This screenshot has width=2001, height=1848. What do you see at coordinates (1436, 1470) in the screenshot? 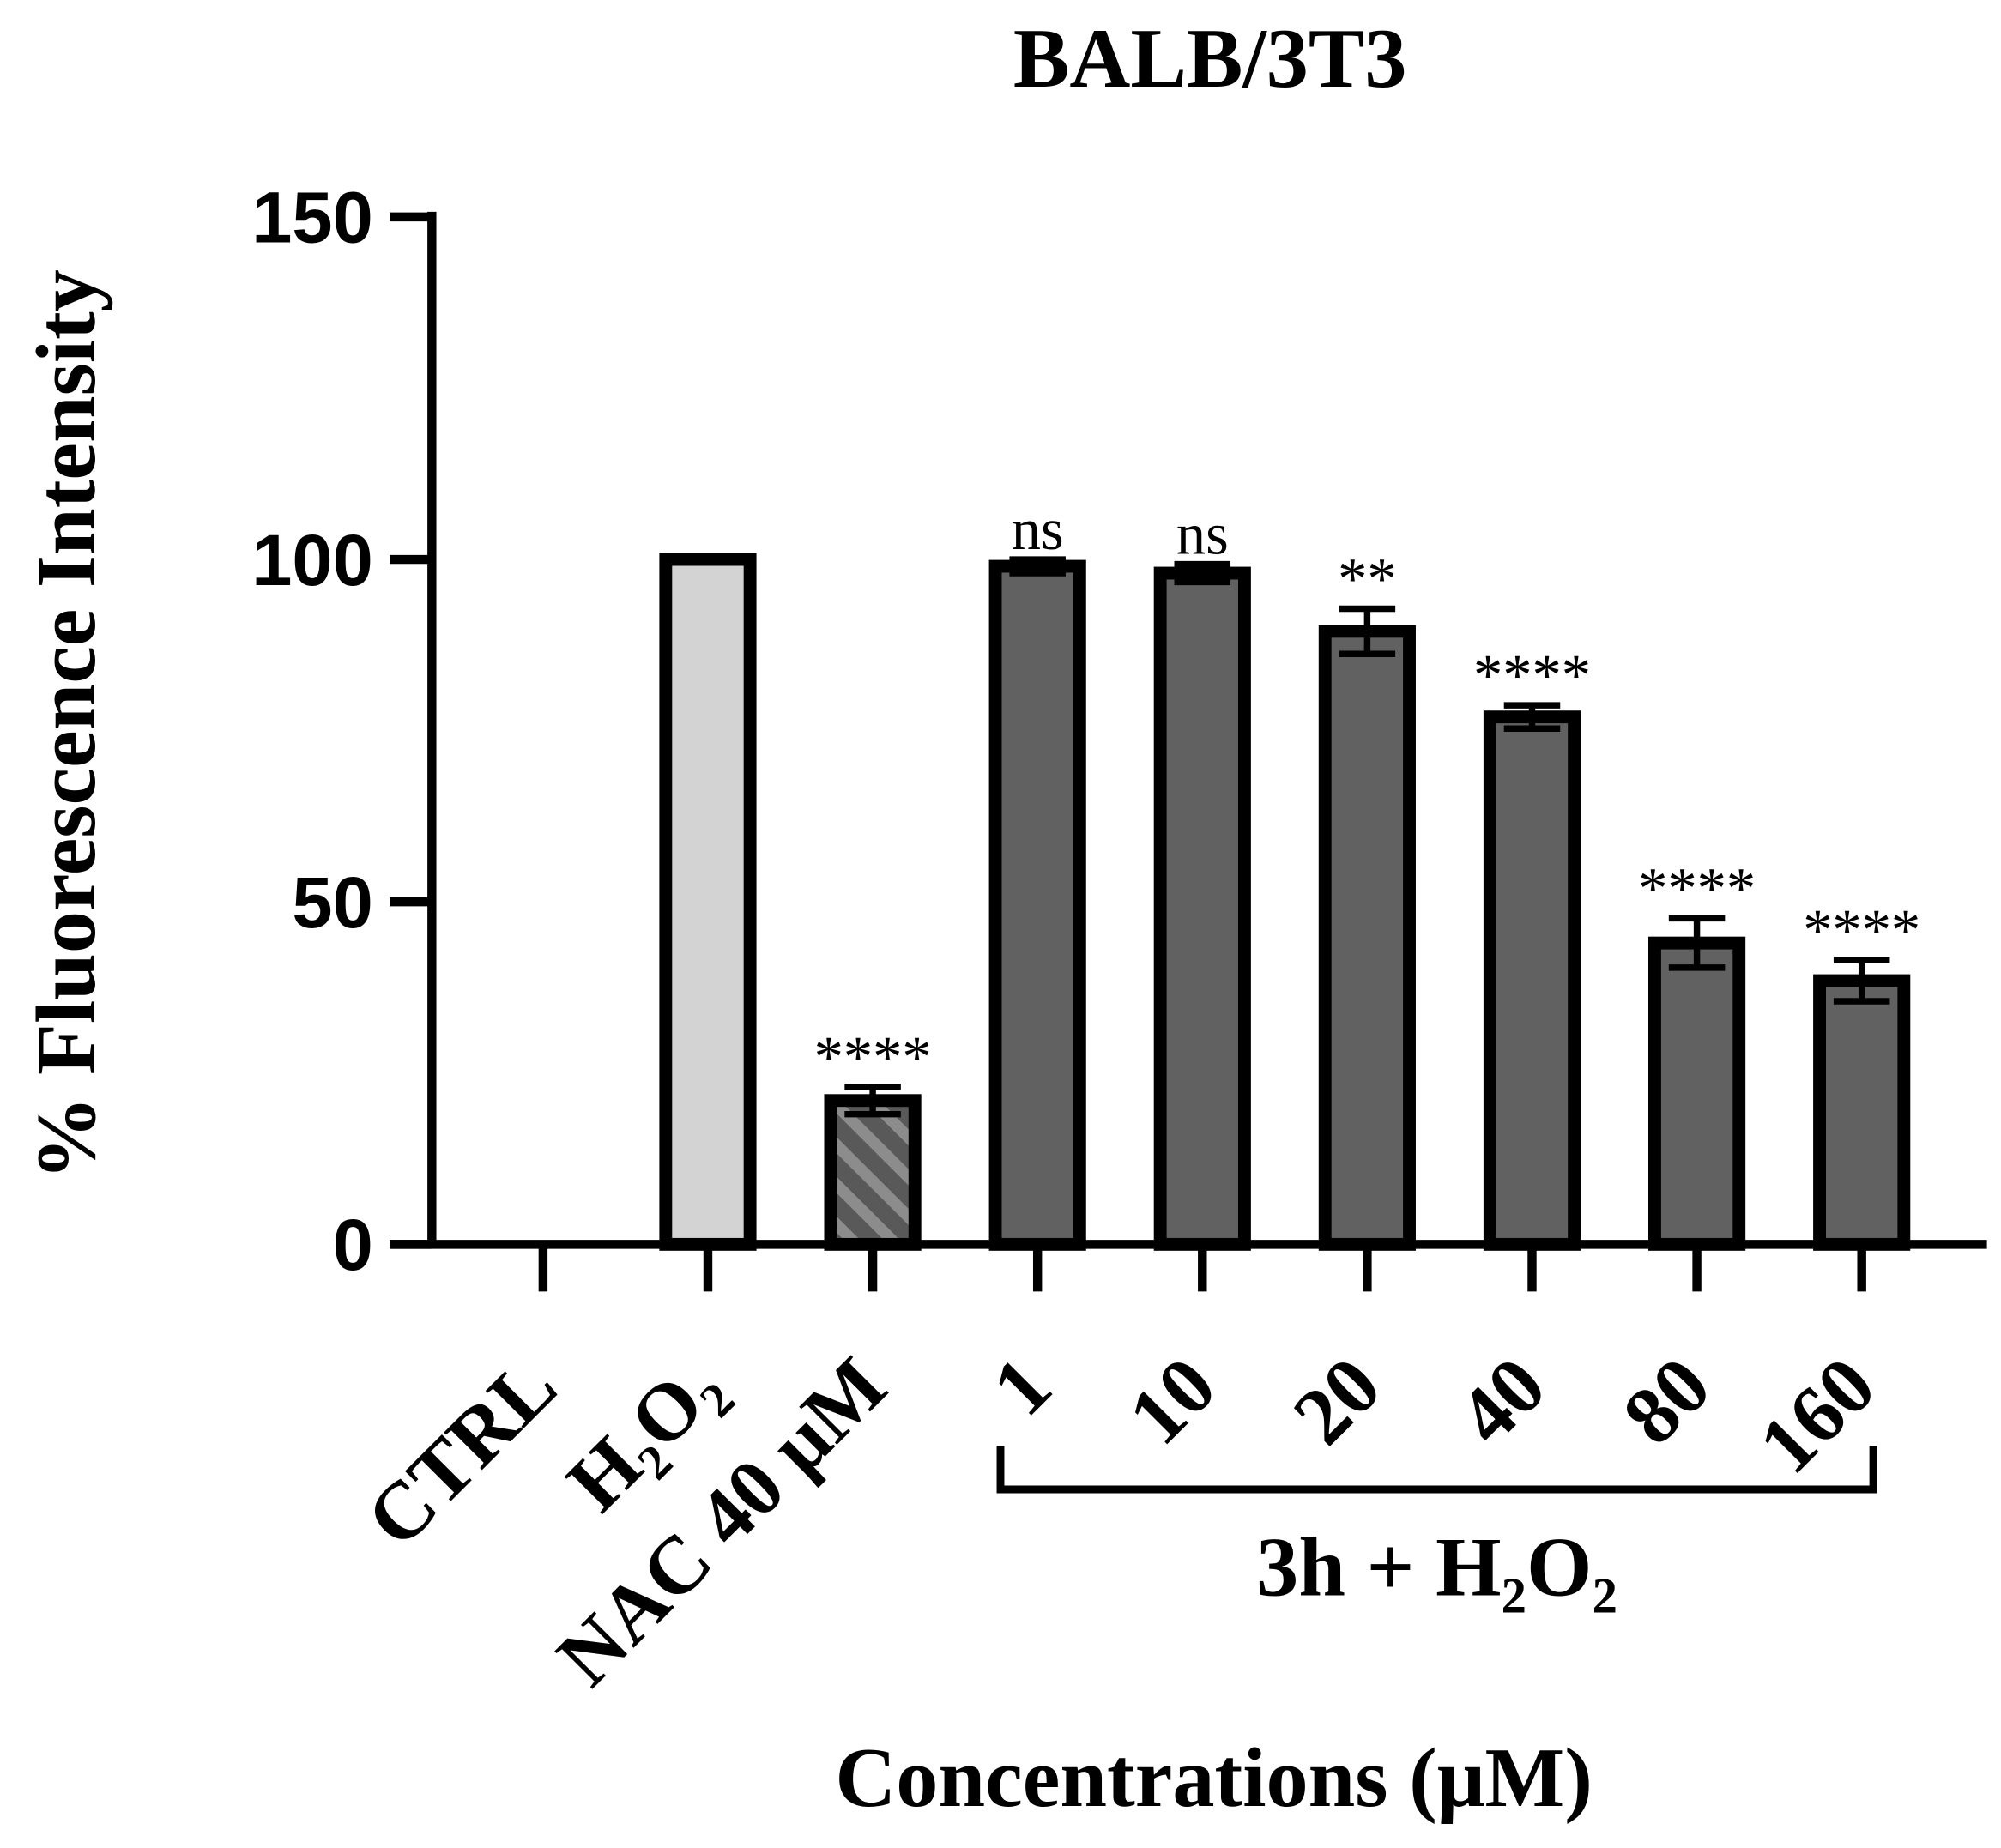
I see `group-bracket` at bounding box center [1436, 1470].